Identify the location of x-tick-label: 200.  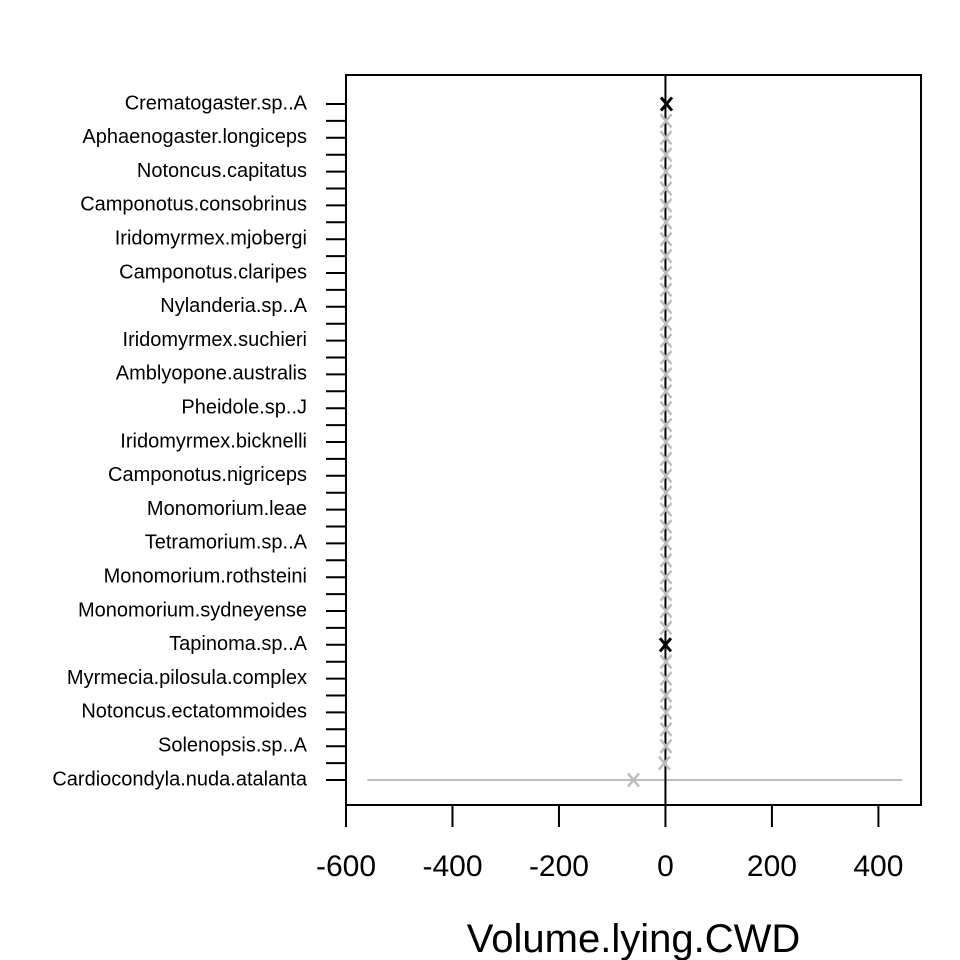
(772, 866).